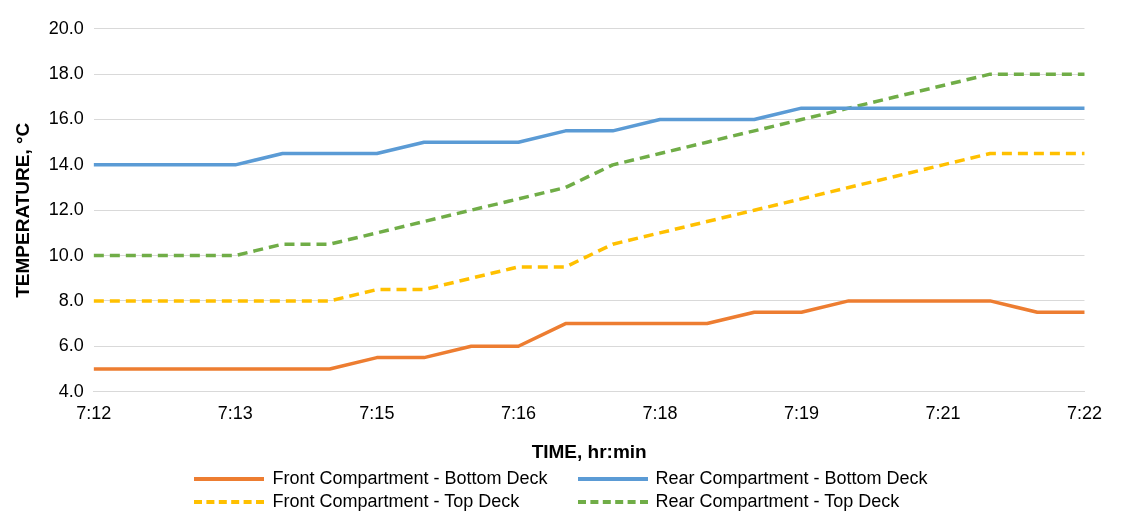  Describe the element at coordinates (94, 413) in the screenshot. I see `x-tick-label: 7:12` at that location.